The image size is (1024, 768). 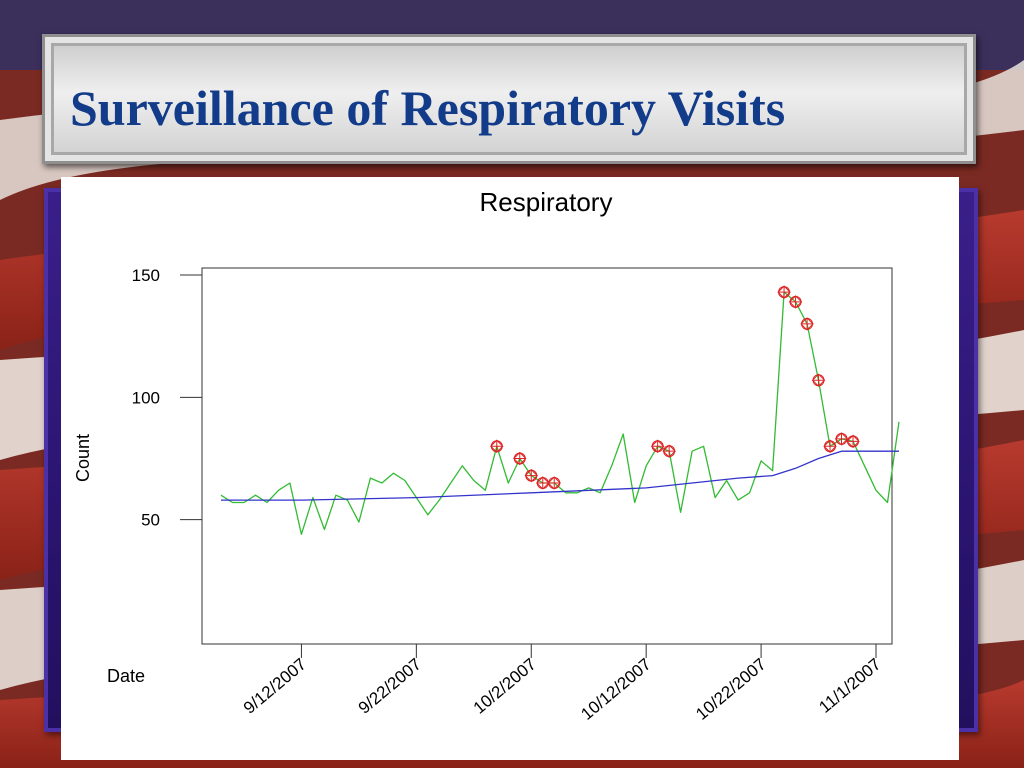 What do you see at coordinates (546, 202) in the screenshot?
I see `chart-title: Respiratory` at bounding box center [546, 202].